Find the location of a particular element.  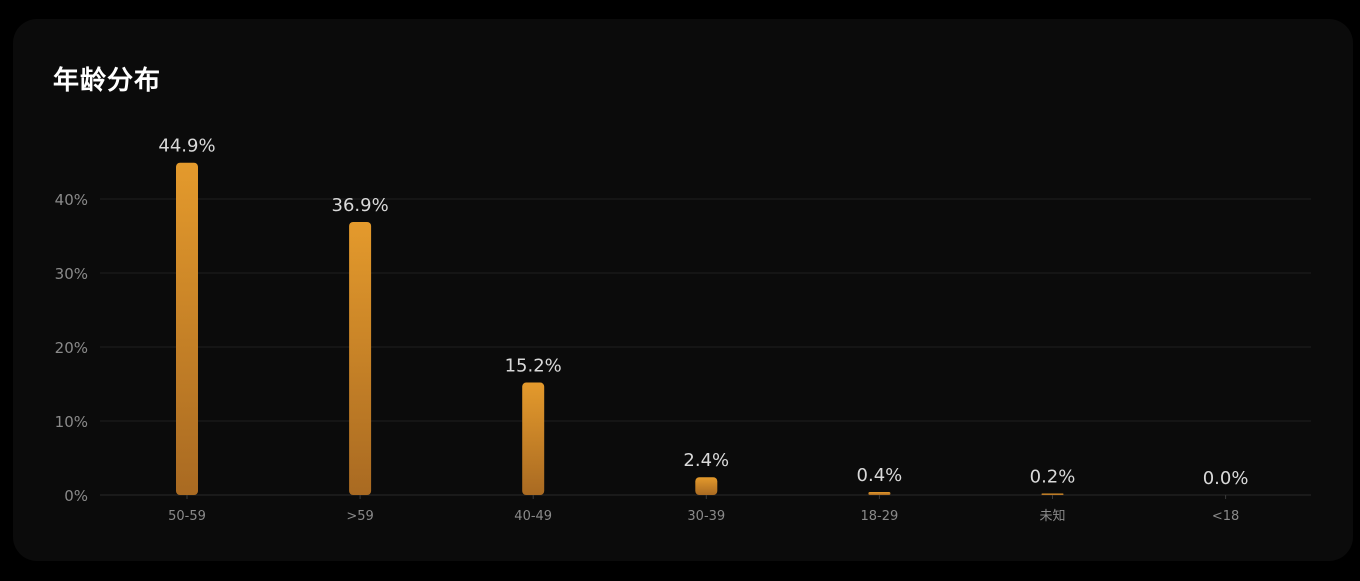

x-axis-ticks: 50-59 >59 40-49 30-39 18-29 未知 <18 is located at coordinates (703, 509).